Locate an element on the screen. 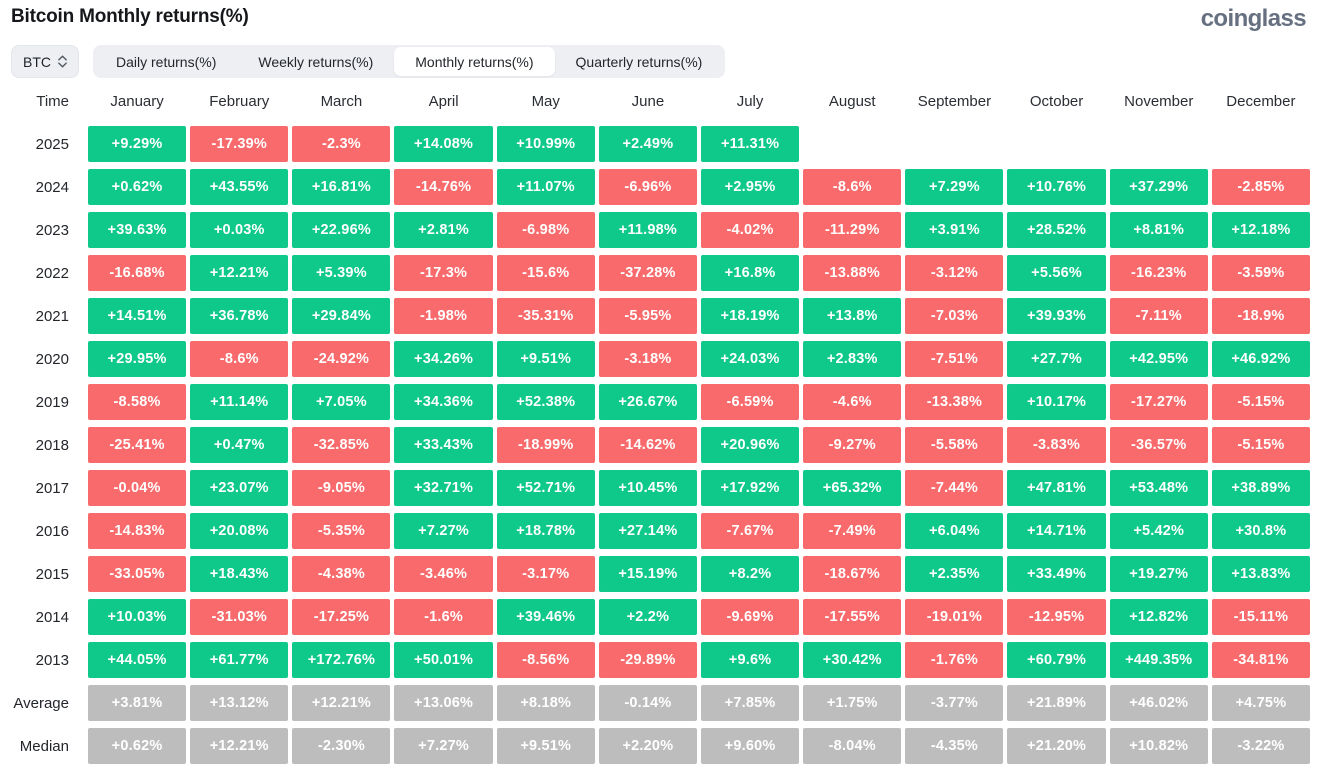 The width and height of the screenshot is (1321, 780). return-cell: +39.46% is located at coordinates (545, 617).